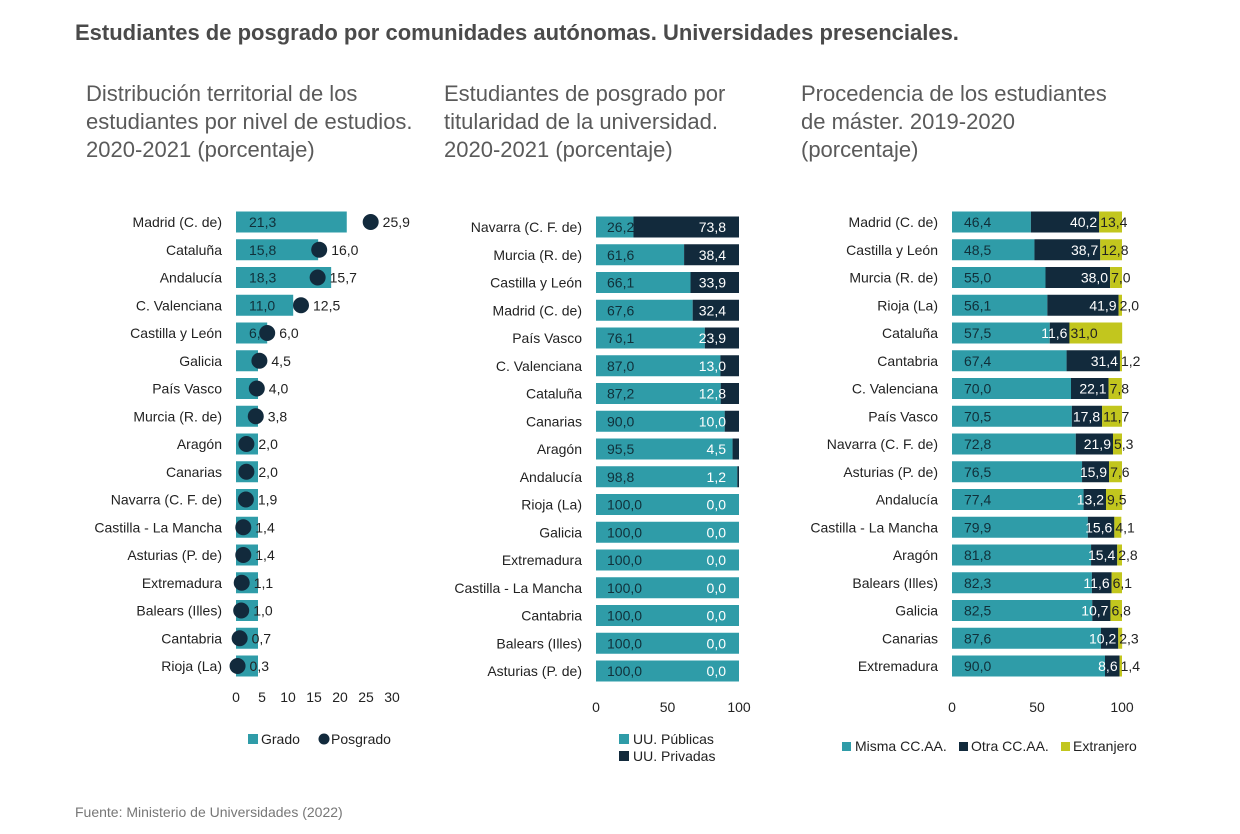  Describe the element at coordinates (893, 222) in the screenshot. I see `chart3-category-label: Madrid (C. de)` at that location.